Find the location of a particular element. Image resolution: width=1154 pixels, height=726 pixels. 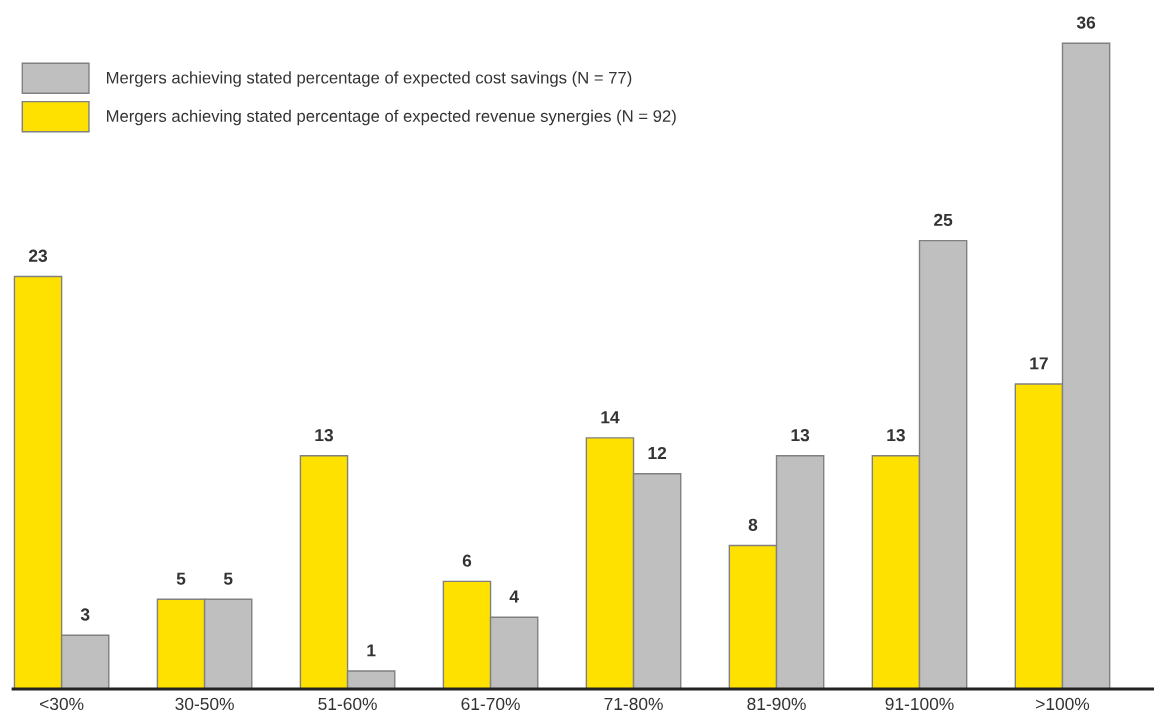

x-tick-label: 51-60% is located at coordinates (347, 704).